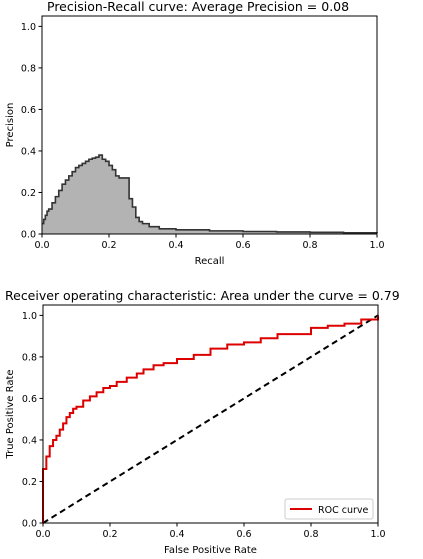  Describe the element at coordinates (242, 245) in the screenshot. I see `pr-x-tick-label: 0.6` at that location.